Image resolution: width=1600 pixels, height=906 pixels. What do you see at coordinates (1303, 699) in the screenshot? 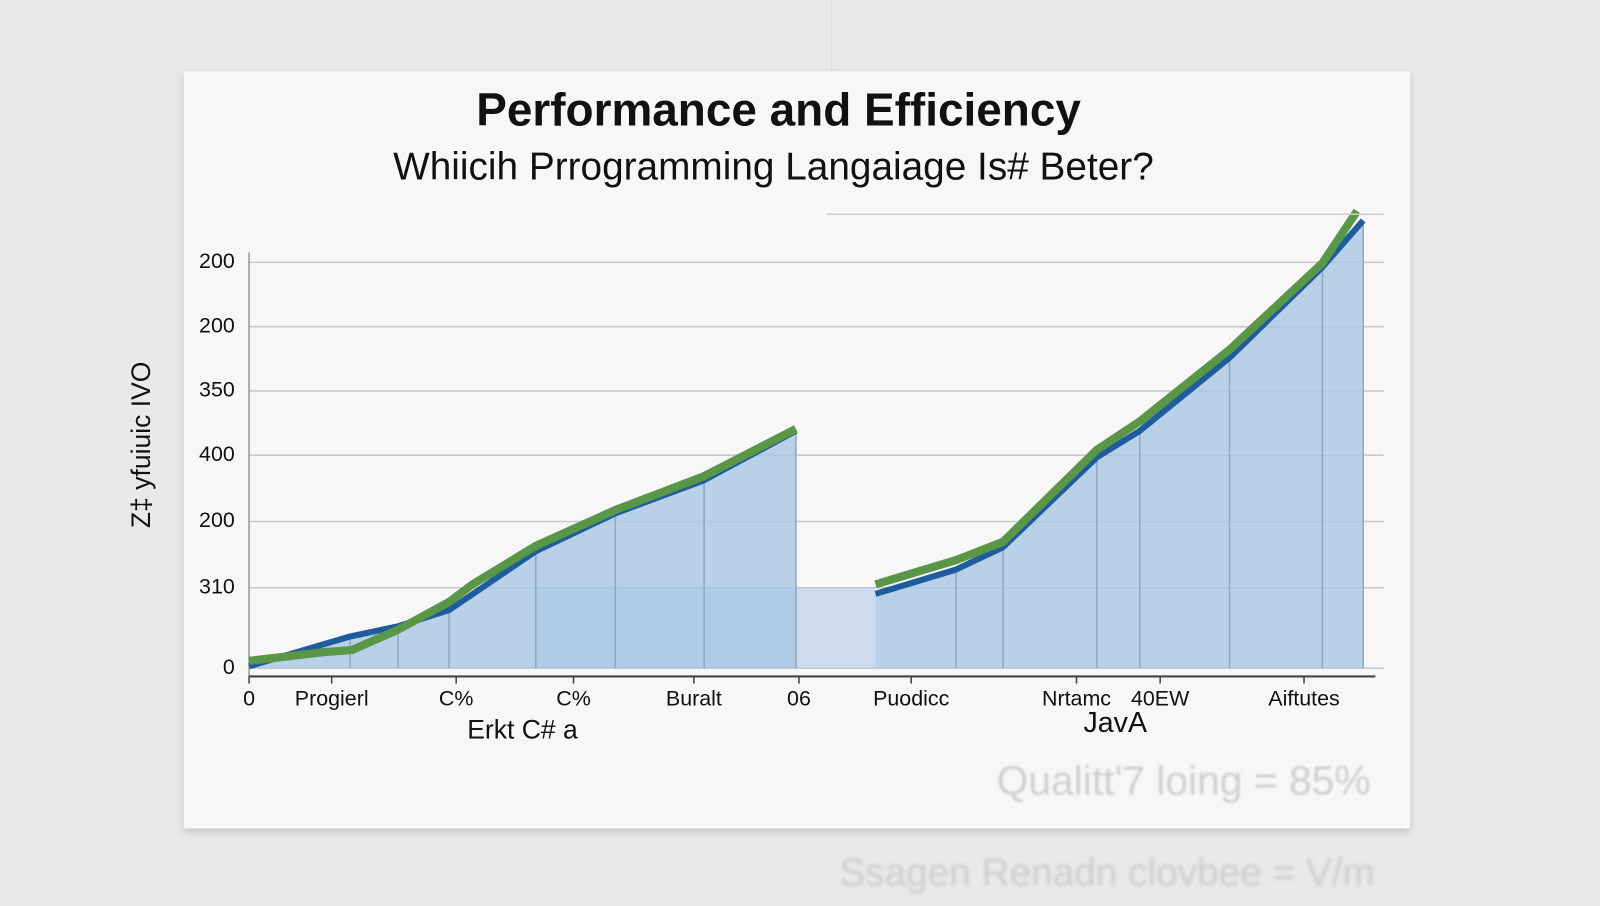
I see `x-tick-label: Aiftutes` at bounding box center [1303, 699].